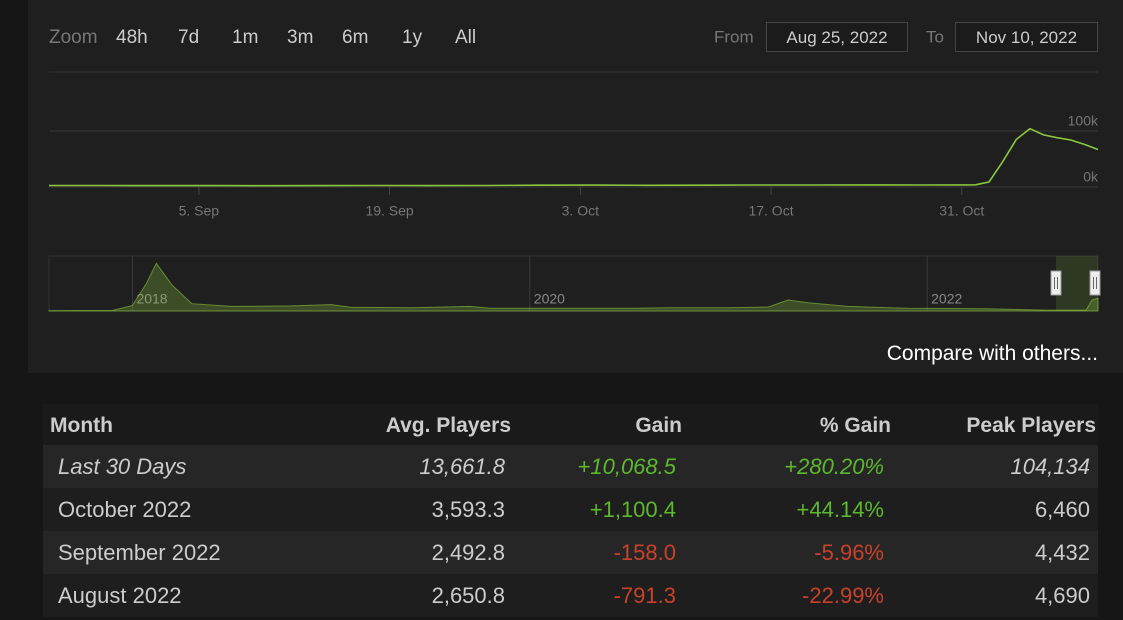 The height and width of the screenshot is (620, 1123). I want to click on zoom-button: All, so click(465, 37).